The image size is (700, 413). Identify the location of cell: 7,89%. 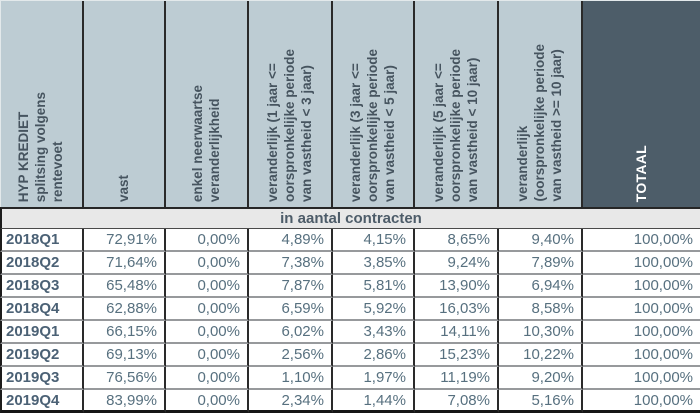
(541, 263).